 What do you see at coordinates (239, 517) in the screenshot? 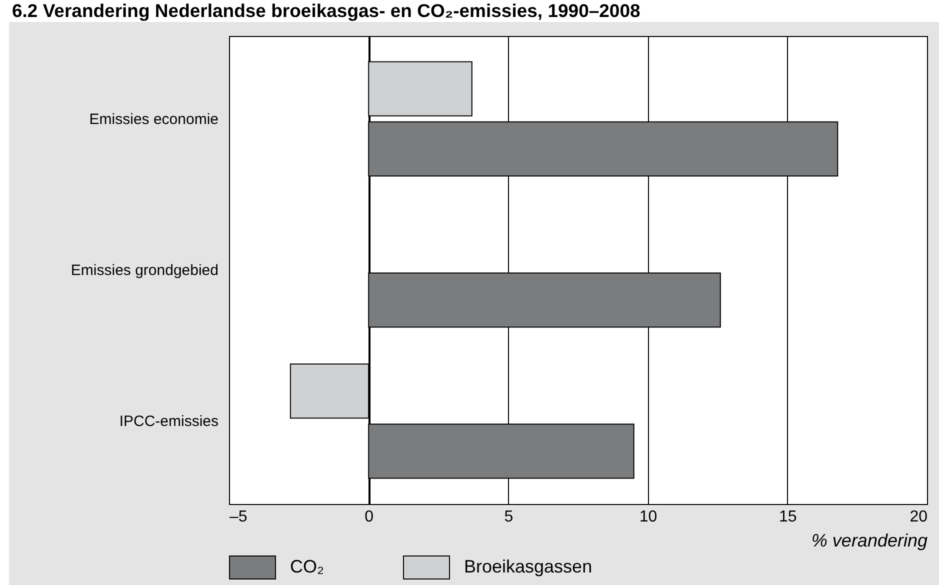
I see `x-tick-label: –5` at bounding box center [239, 517].